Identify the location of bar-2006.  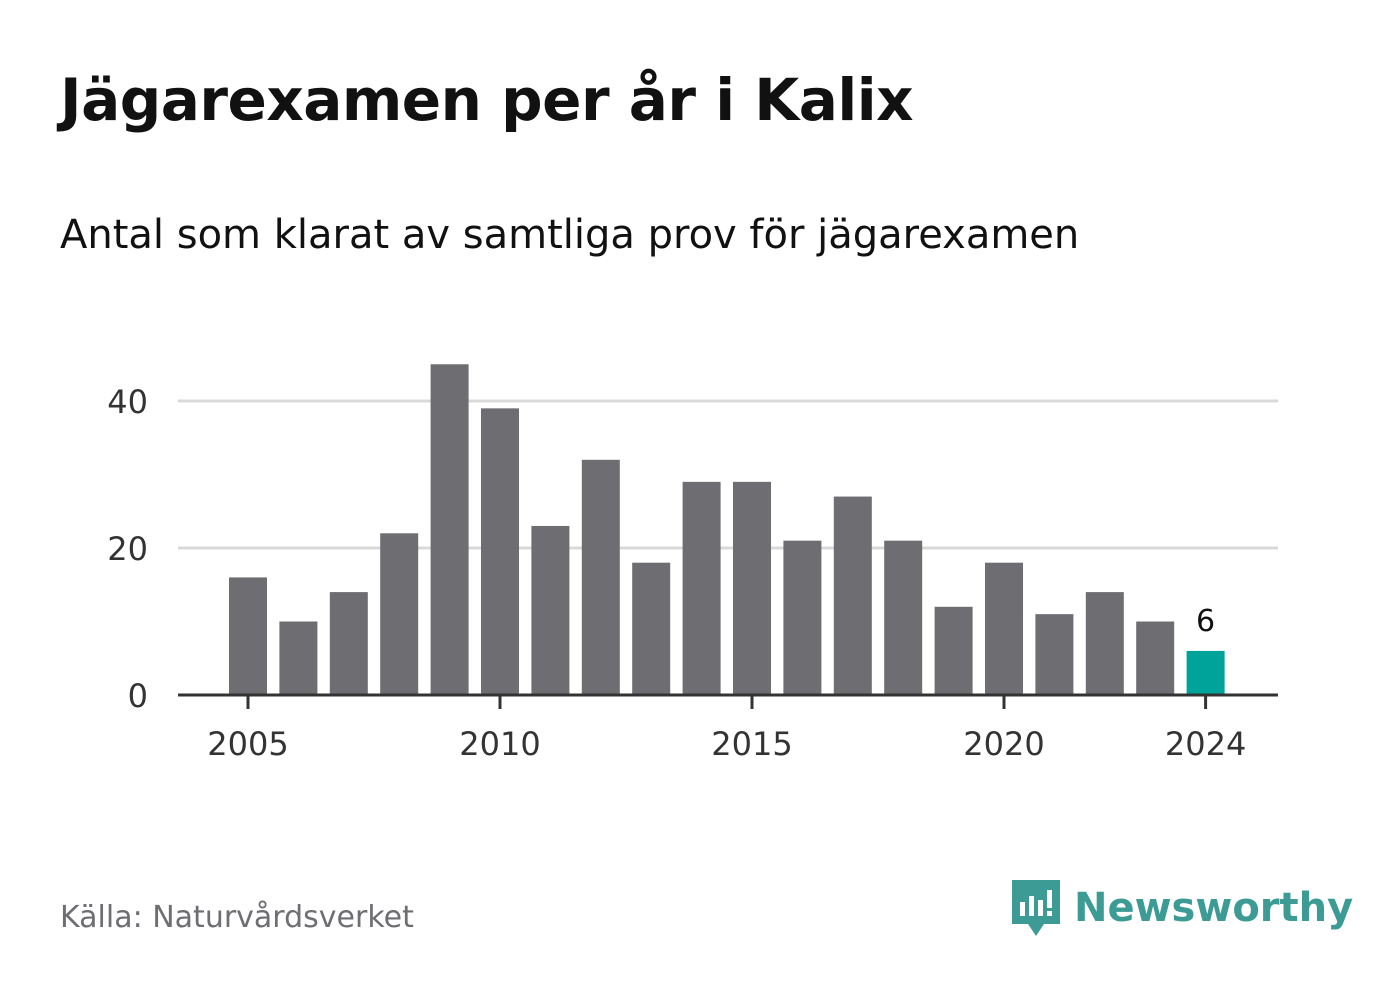
(298, 658).